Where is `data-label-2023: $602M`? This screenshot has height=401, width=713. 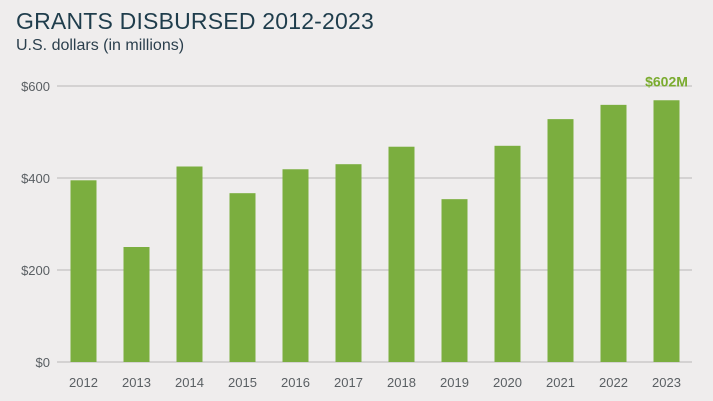 data-label-2023: $602M is located at coordinates (666, 81).